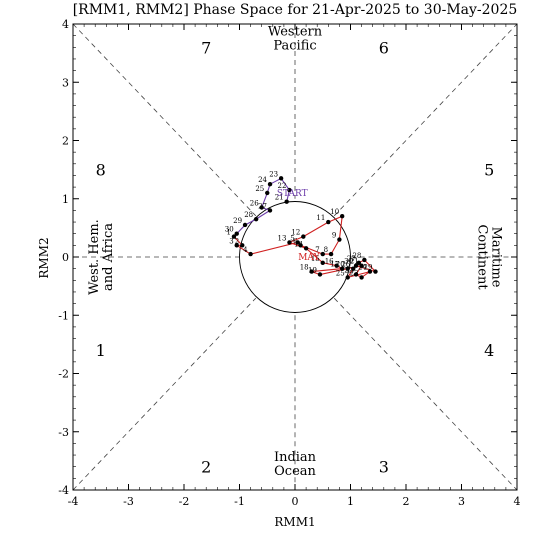 This screenshot has width=540, height=540. Describe the element at coordinates (63, 315) in the screenshot. I see `y-tick-label: -1` at that location.